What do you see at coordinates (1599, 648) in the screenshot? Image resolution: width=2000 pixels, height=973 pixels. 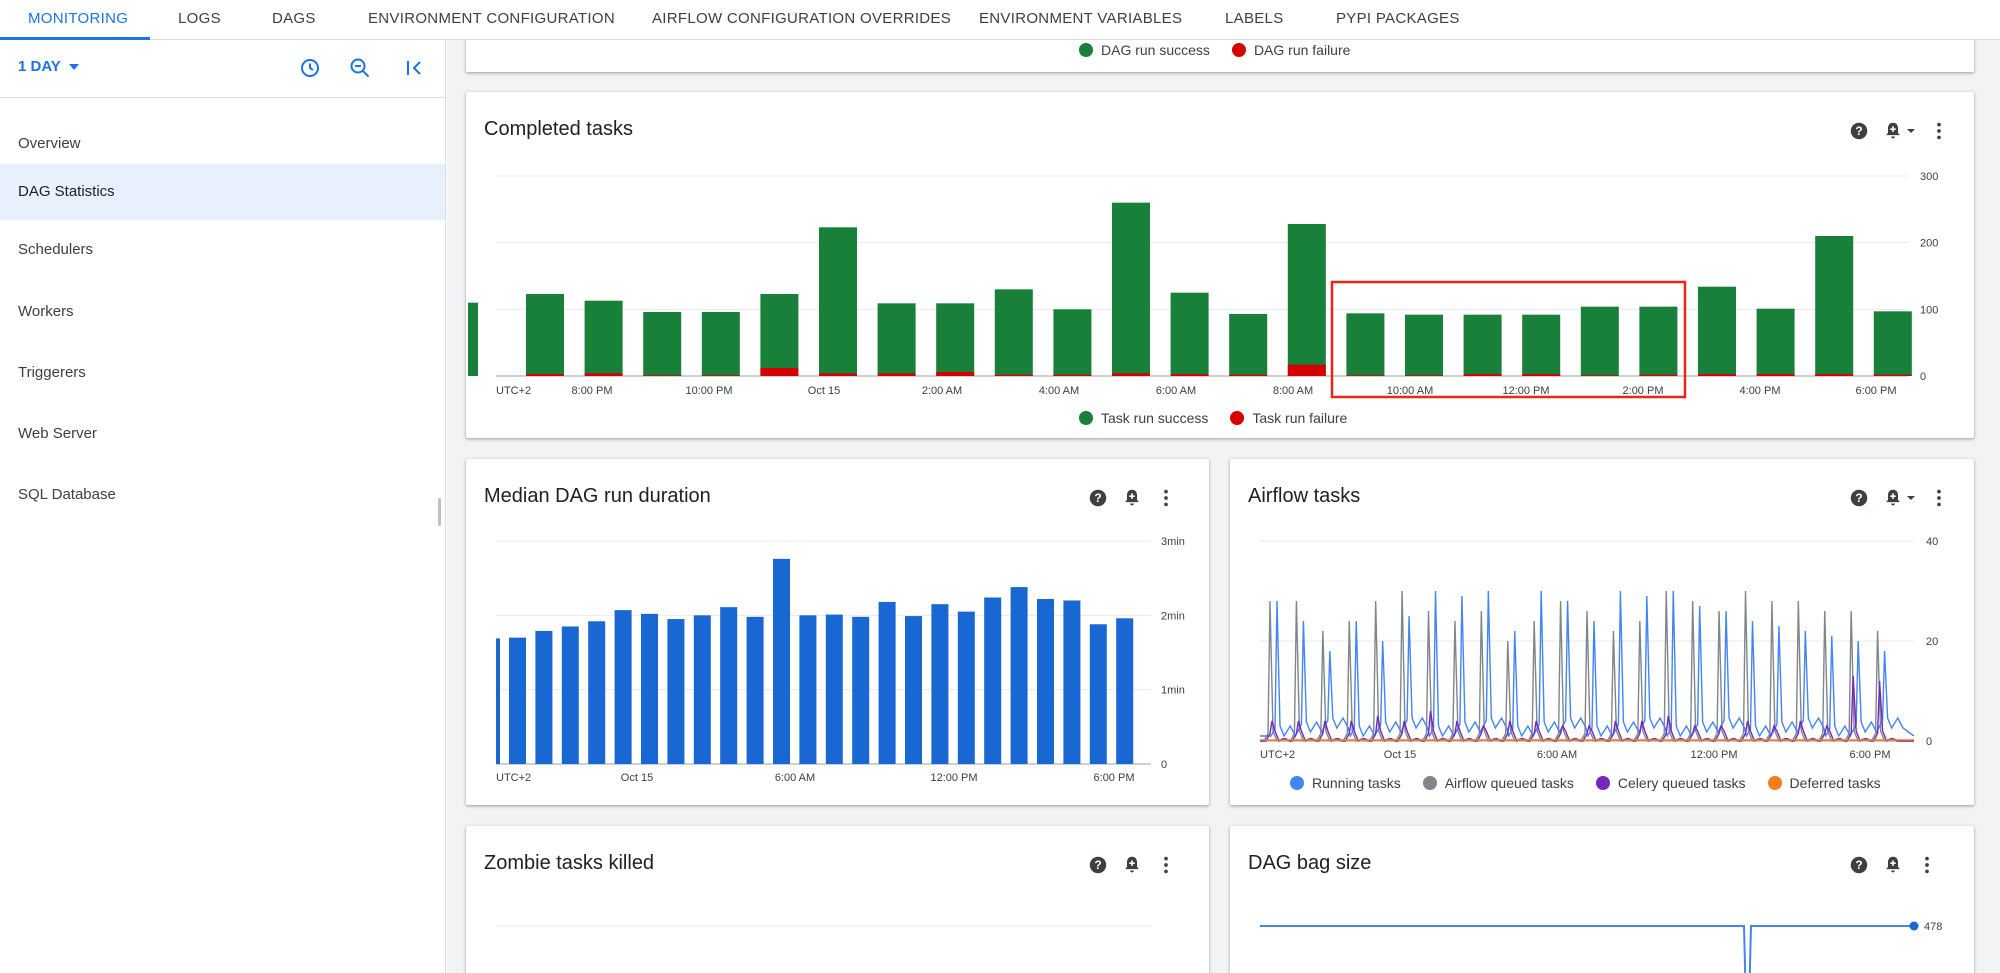 I see `airflow-tasks-chart: 0 20 40 UTC+2 Oct 15 6:00 AM 12:00 PM 6:00 PM` at bounding box center [1599, 648].